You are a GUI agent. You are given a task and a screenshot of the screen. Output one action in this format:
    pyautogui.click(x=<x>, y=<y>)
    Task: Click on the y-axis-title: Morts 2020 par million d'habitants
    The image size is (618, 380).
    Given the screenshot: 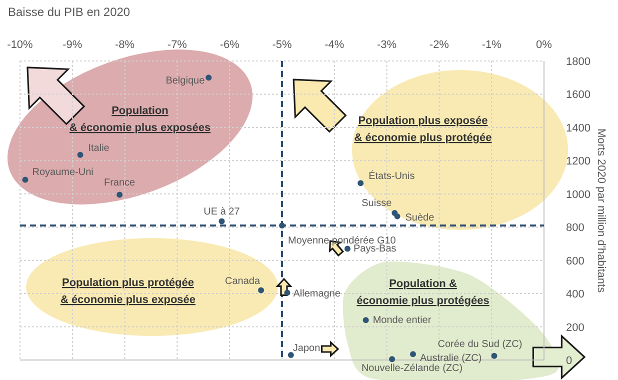 What is the action you would take?
    pyautogui.click(x=601, y=211)
    